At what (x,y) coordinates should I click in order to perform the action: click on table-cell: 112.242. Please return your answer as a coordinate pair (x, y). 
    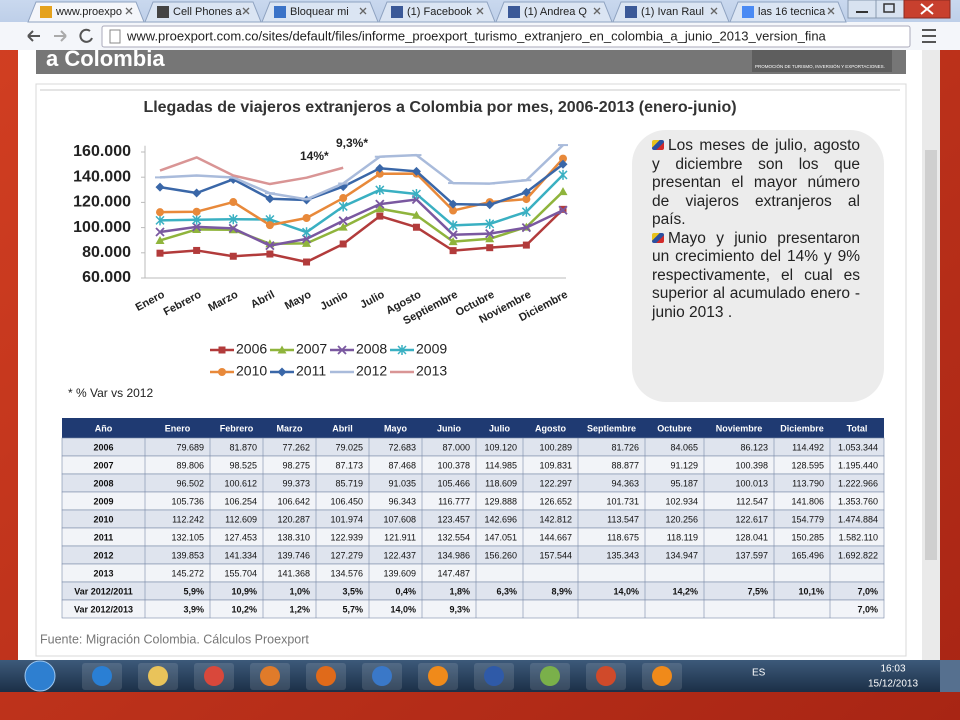
    Looking at the image, I should click on (188, 519).